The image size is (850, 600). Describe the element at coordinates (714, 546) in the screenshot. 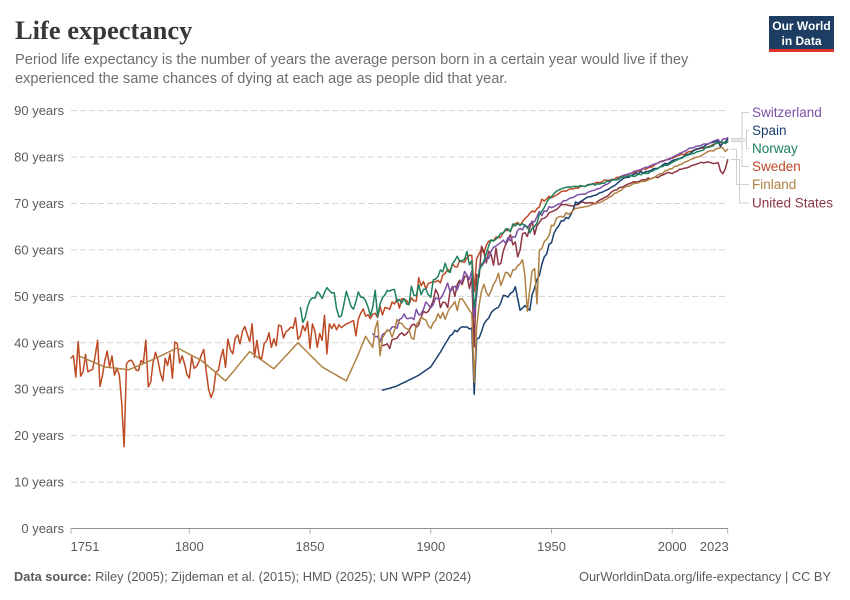

I see `svg-text: 2023` at that location.